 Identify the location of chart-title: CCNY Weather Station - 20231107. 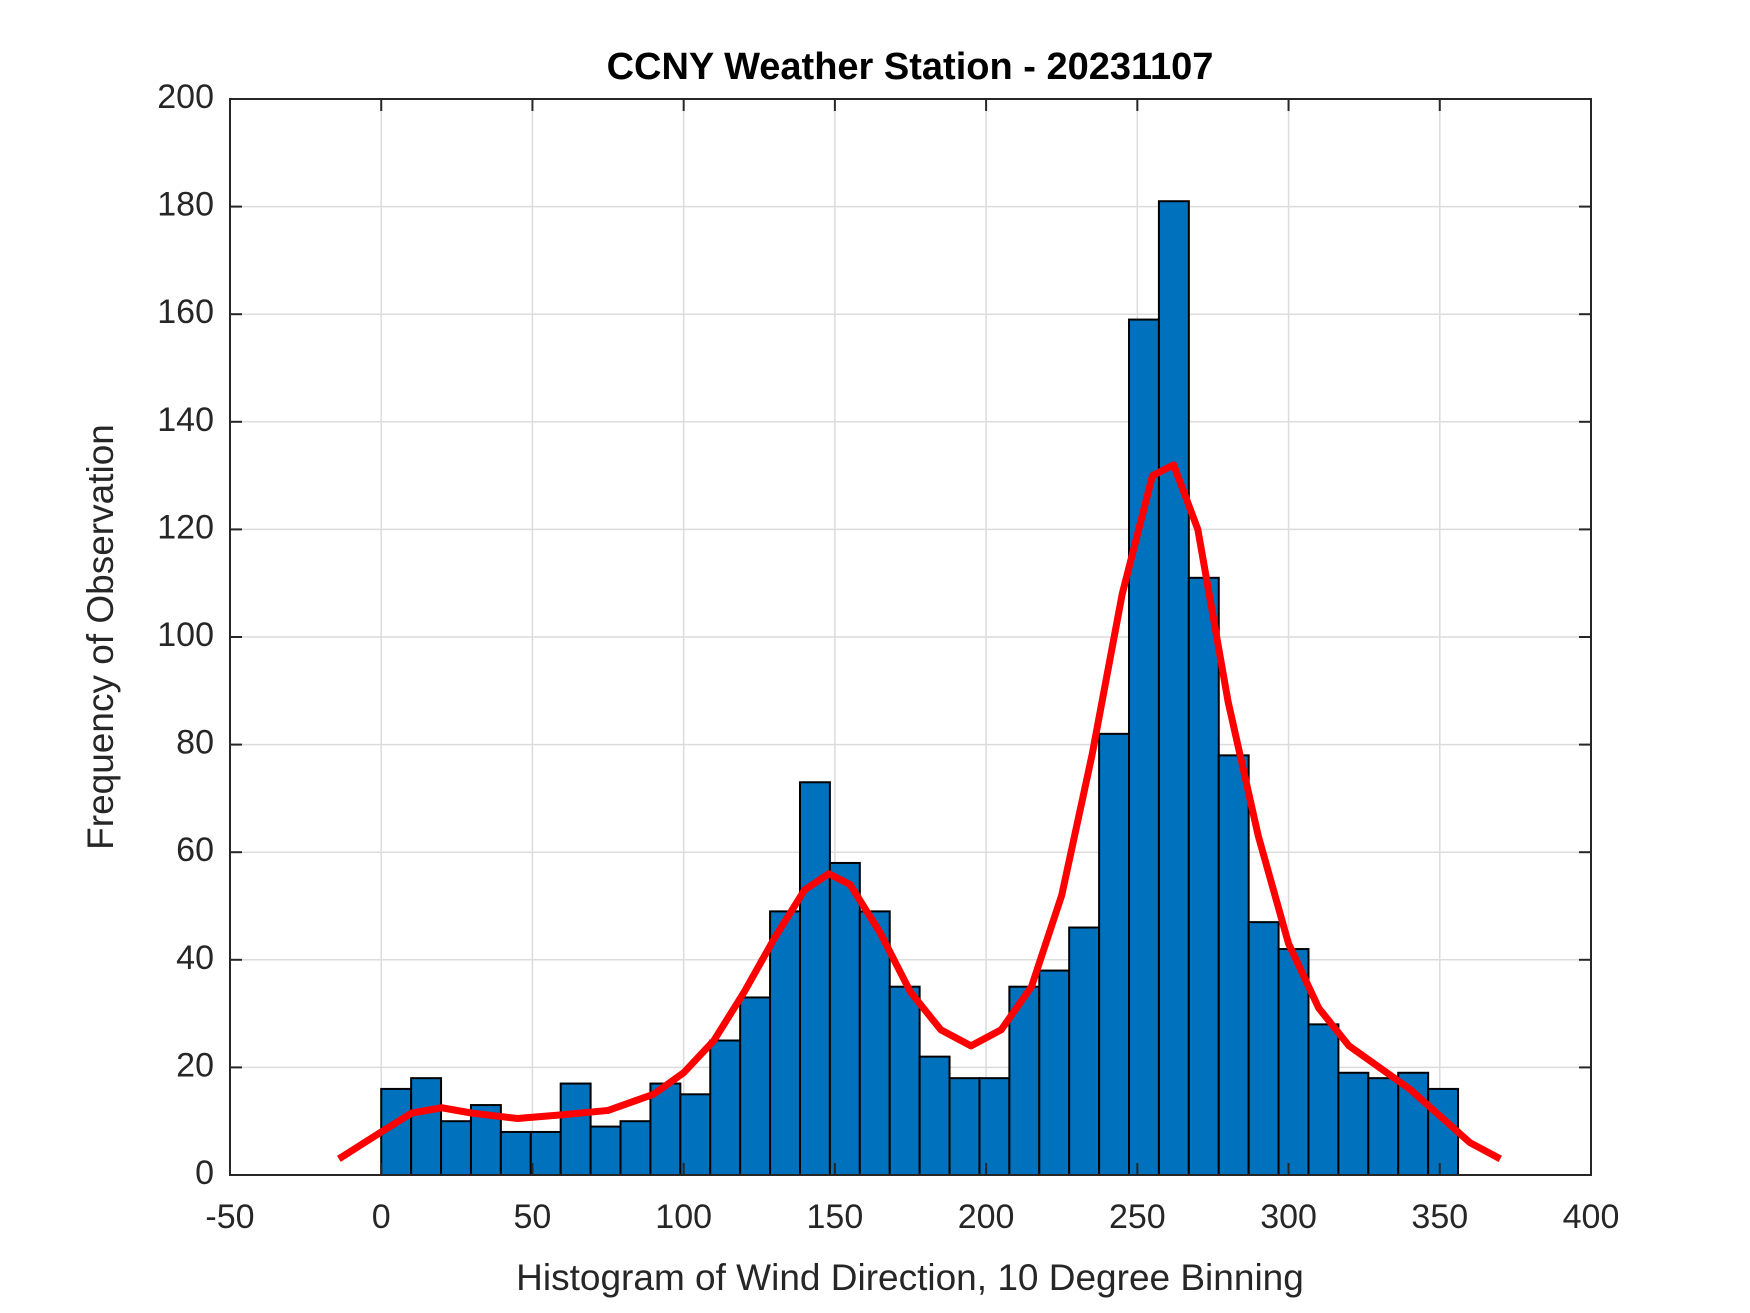
(910, 67).